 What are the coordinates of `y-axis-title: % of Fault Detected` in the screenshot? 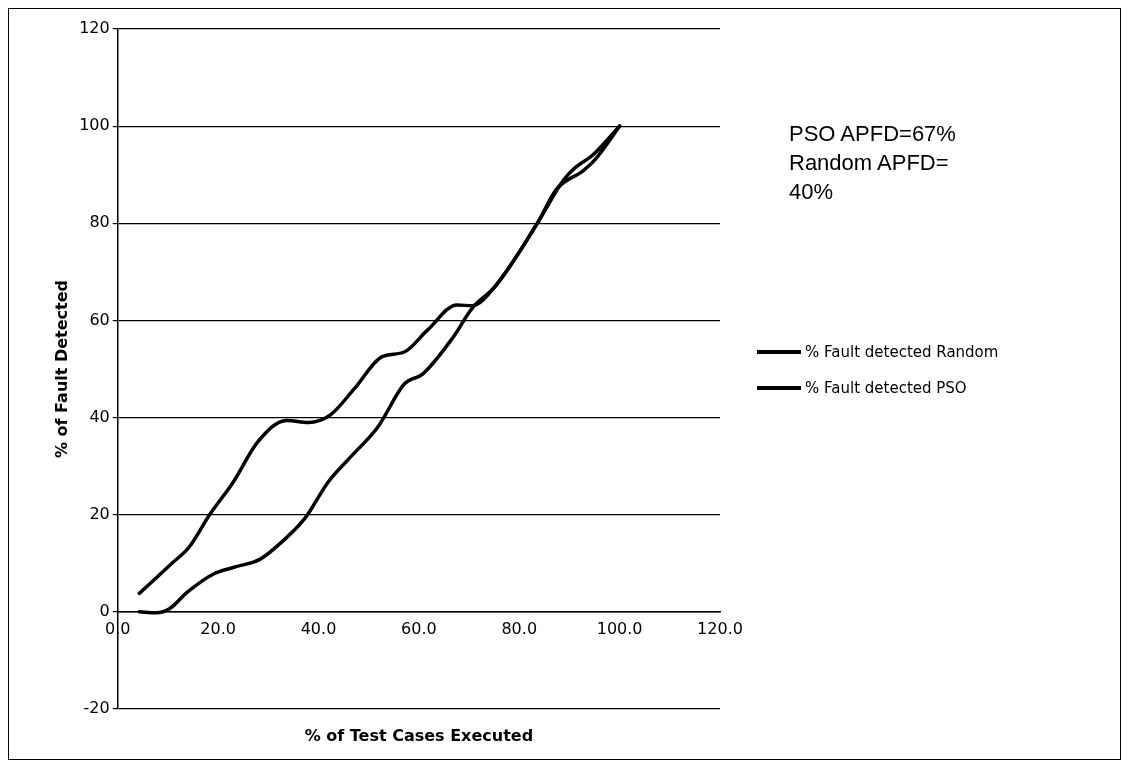 It's located at (61, 369).